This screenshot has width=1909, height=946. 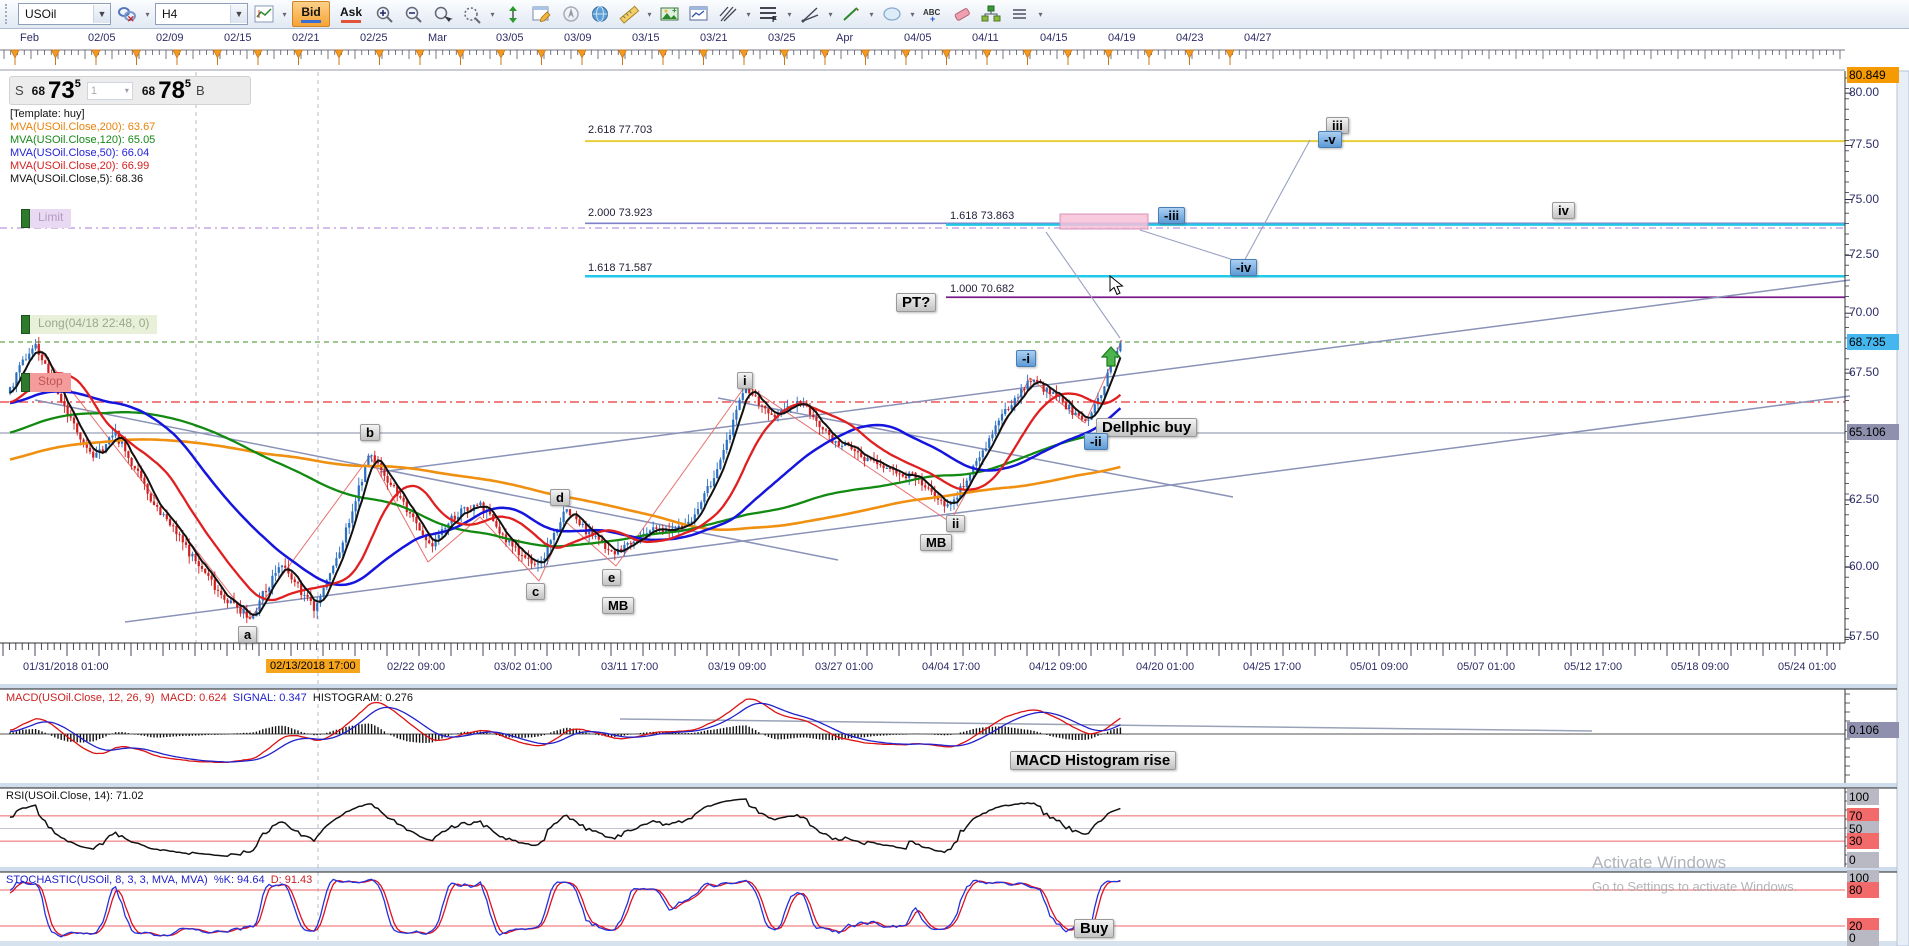 I want to click on indicator-legend-line: MVA(USOil.Close,50): 66.04, so click(x=80, y=153).